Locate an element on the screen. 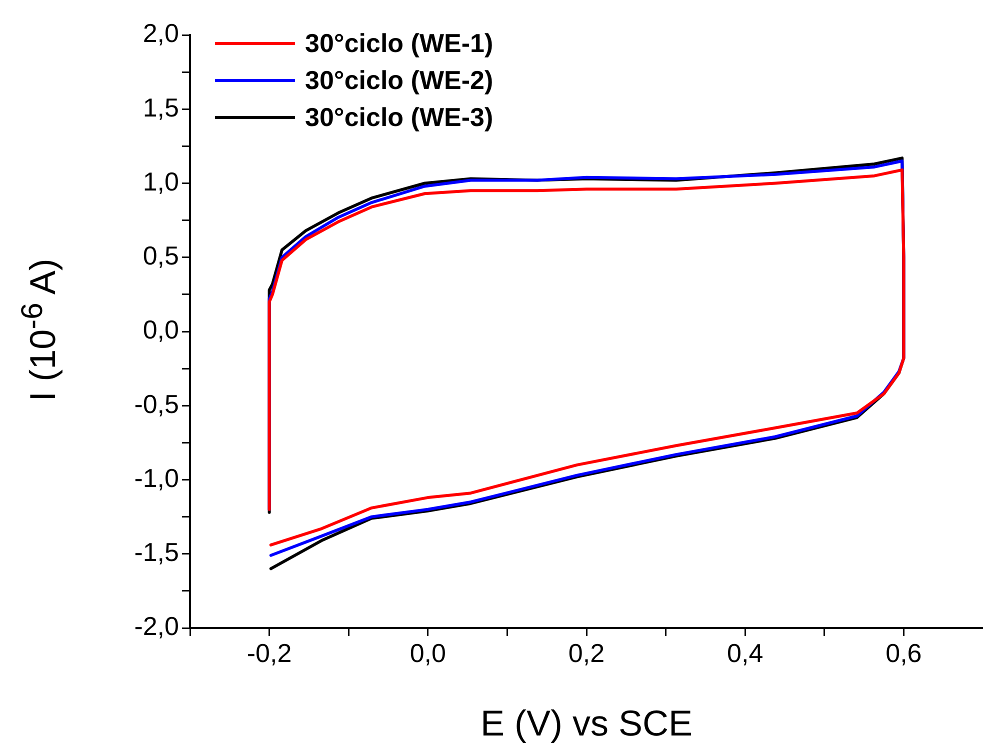 This screenshot has height=751, width=983. y-tick-label: -1,5 is located at coordinates (156, 552).